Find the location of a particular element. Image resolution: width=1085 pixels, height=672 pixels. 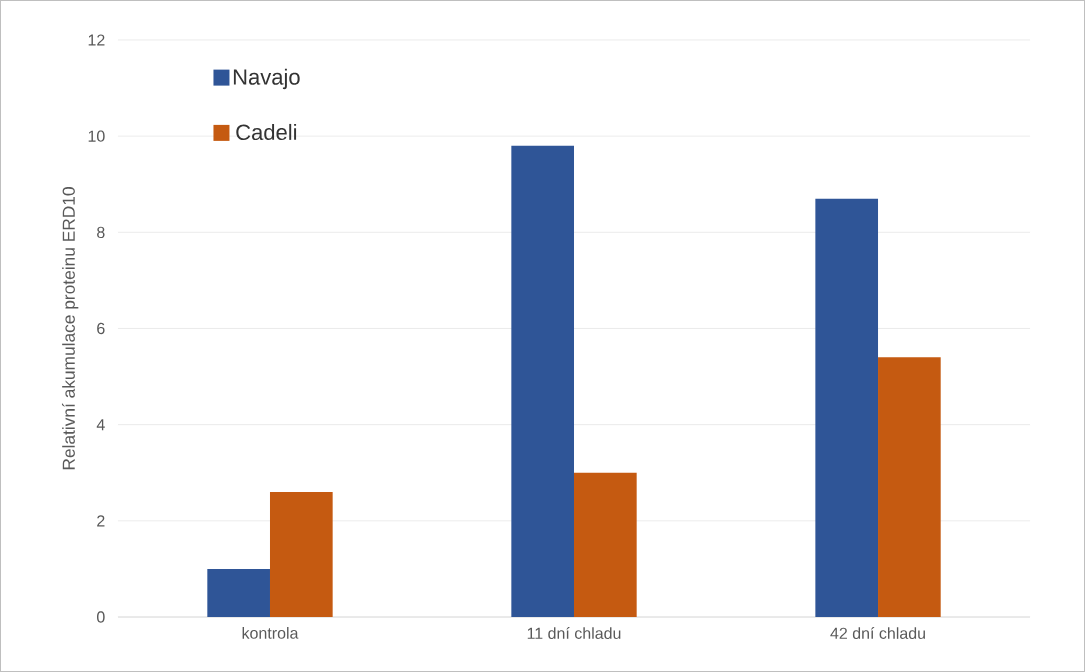

legend-label: Navajo is located at coordinates (266, 79).